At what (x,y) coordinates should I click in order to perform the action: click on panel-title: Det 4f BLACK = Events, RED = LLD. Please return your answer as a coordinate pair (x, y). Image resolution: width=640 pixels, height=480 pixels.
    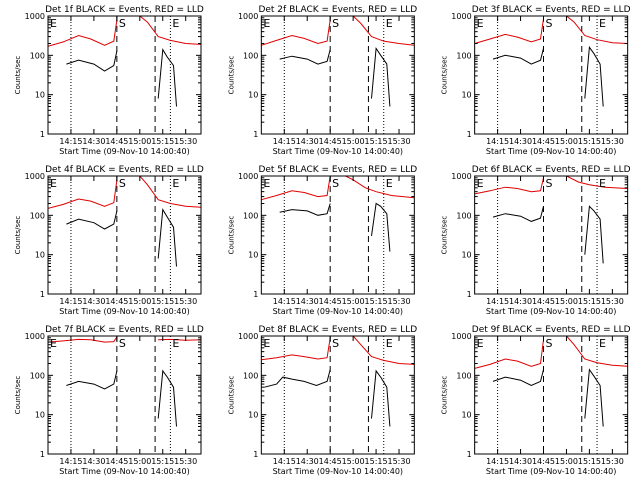
    Looking at the image, I should click on (124, 170).